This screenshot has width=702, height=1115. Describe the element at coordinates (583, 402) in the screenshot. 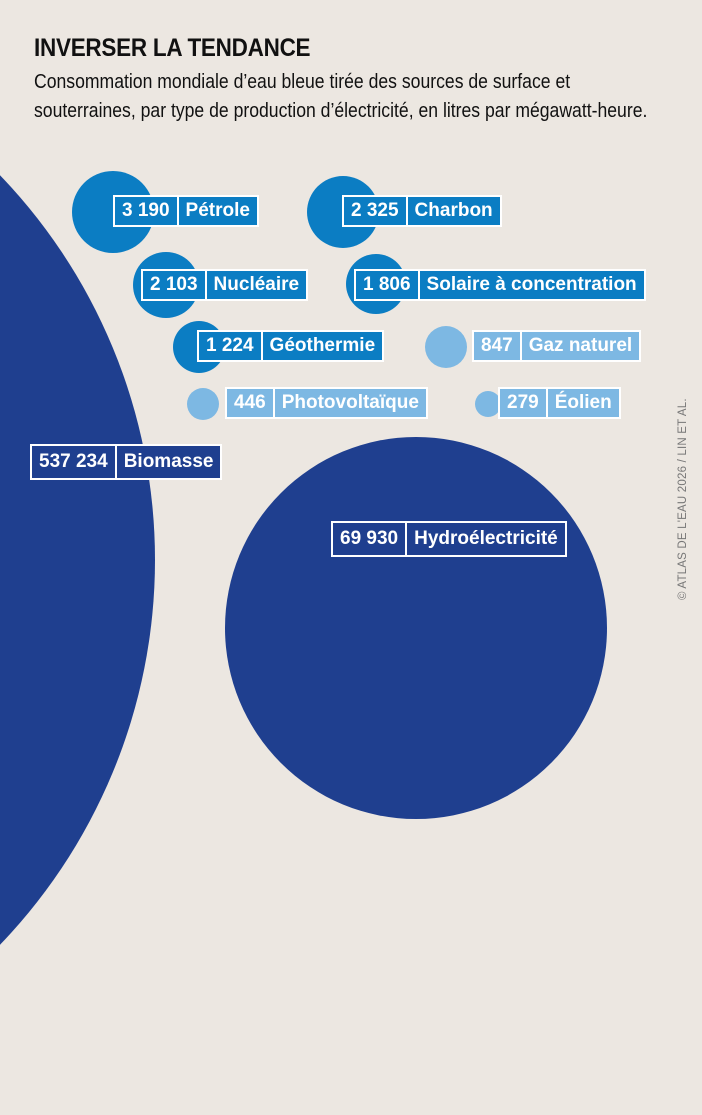

I see `label: Éolien` at that location.